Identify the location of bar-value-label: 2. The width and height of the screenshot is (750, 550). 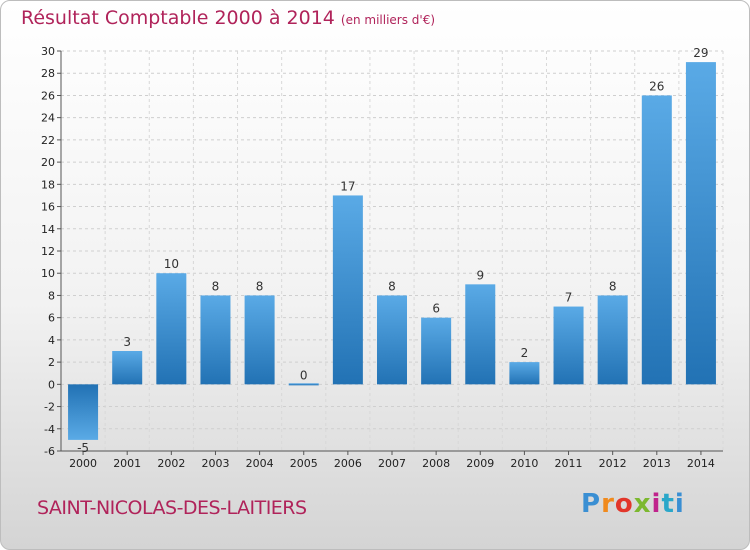
(525, 353).